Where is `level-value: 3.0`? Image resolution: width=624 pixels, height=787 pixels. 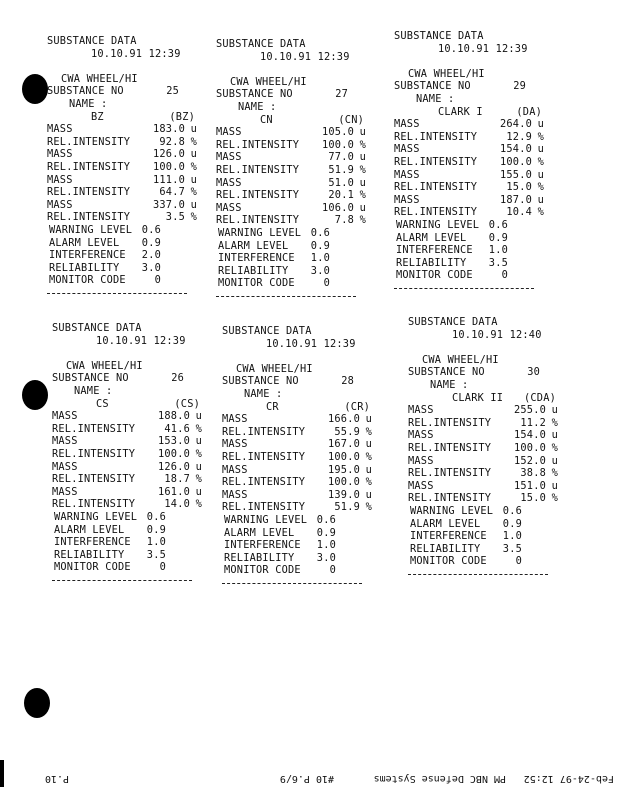
level-value: 3.0 is located at coordinates (326, 557).